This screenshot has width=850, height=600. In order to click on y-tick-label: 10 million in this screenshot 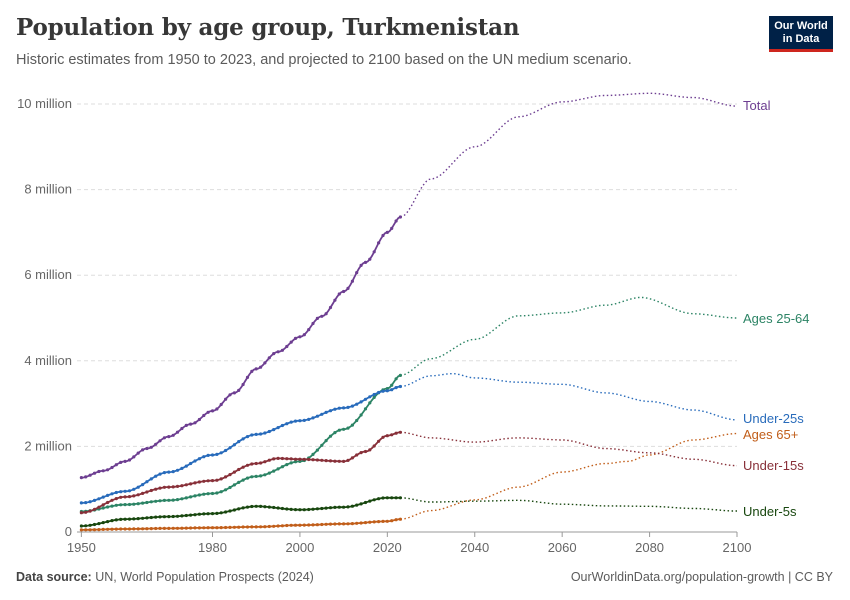, I will do `click(44, 103)`.